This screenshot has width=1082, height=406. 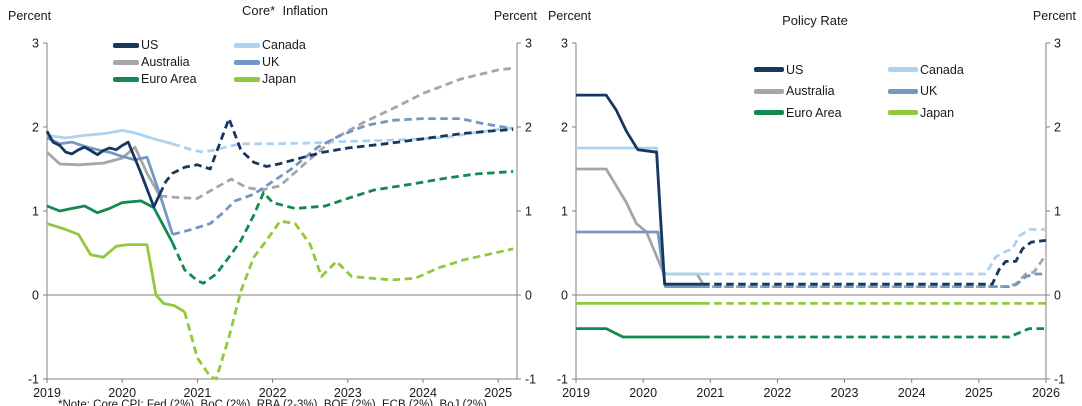 I want to click on series-line-forecast-australia, so click(x=336, y=133).